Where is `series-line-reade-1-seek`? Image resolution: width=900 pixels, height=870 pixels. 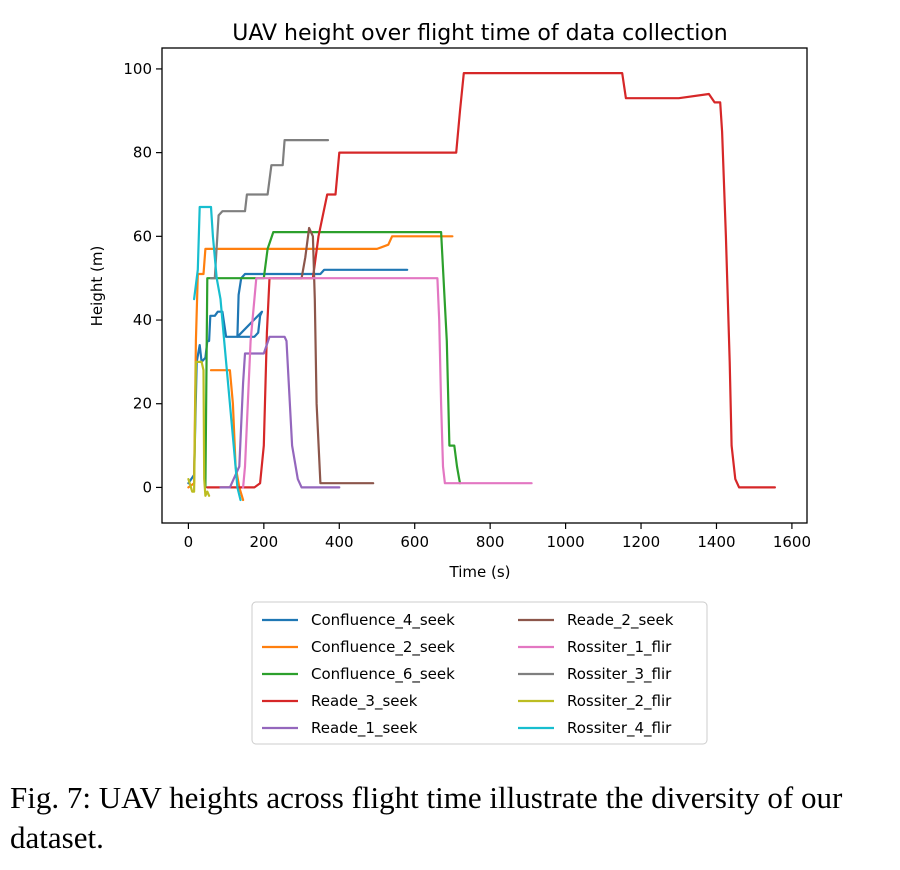
series-line-reade-1-seek is located at coordinates (280, 412).